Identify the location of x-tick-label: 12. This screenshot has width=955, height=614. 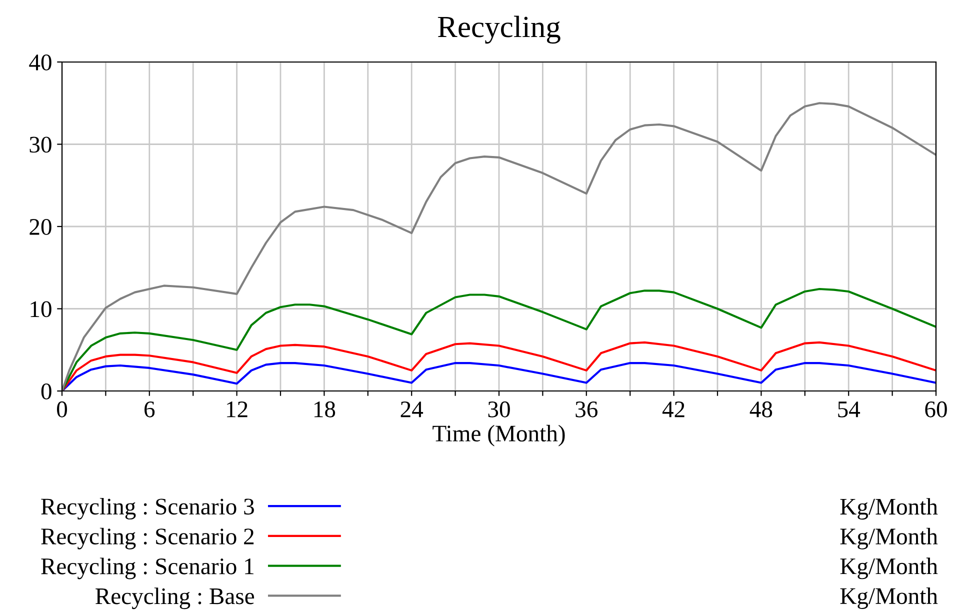
(237, 409).